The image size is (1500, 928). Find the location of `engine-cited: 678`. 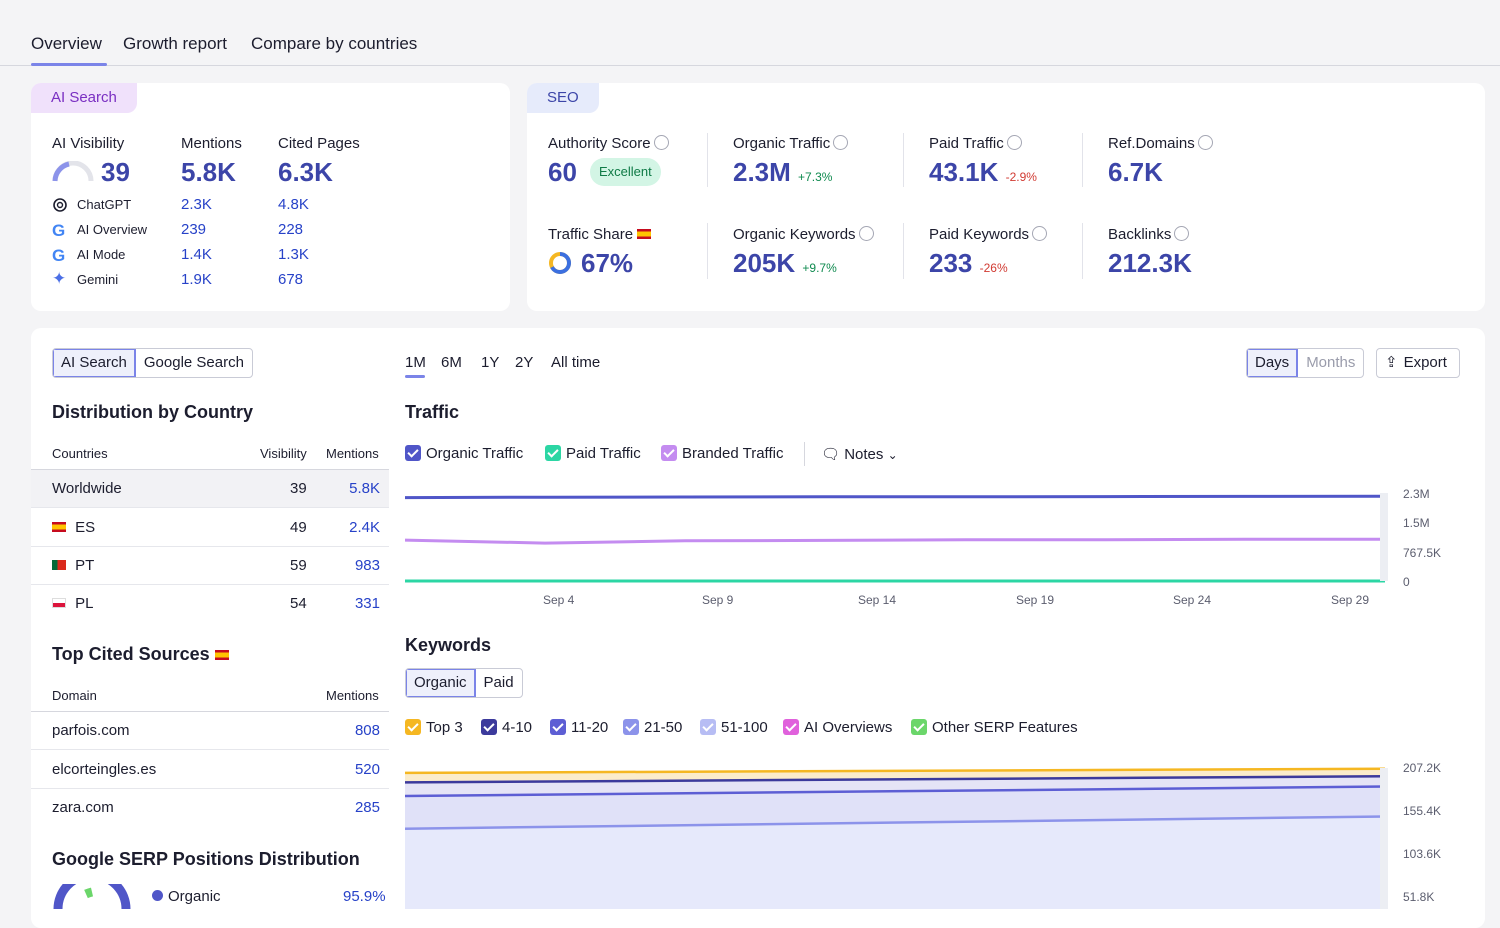

engine-cited: 678 is located at coordinates (291, 279).